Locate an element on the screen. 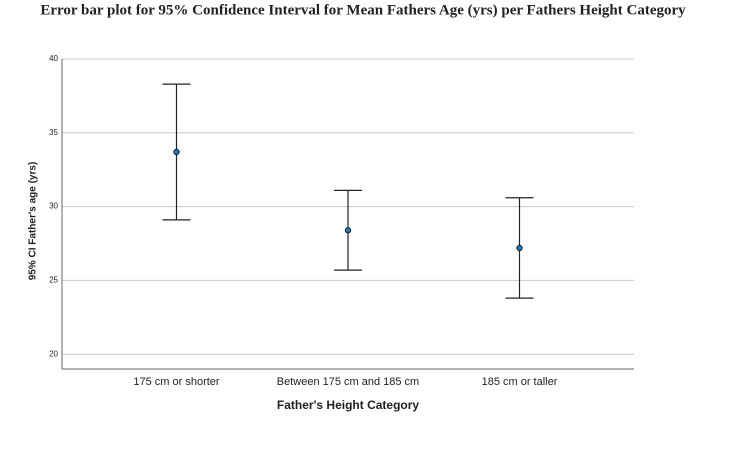 This screenshot has height=450, width=732. x-axis-label: Father's Height Category is located at coordinates (348, 405).